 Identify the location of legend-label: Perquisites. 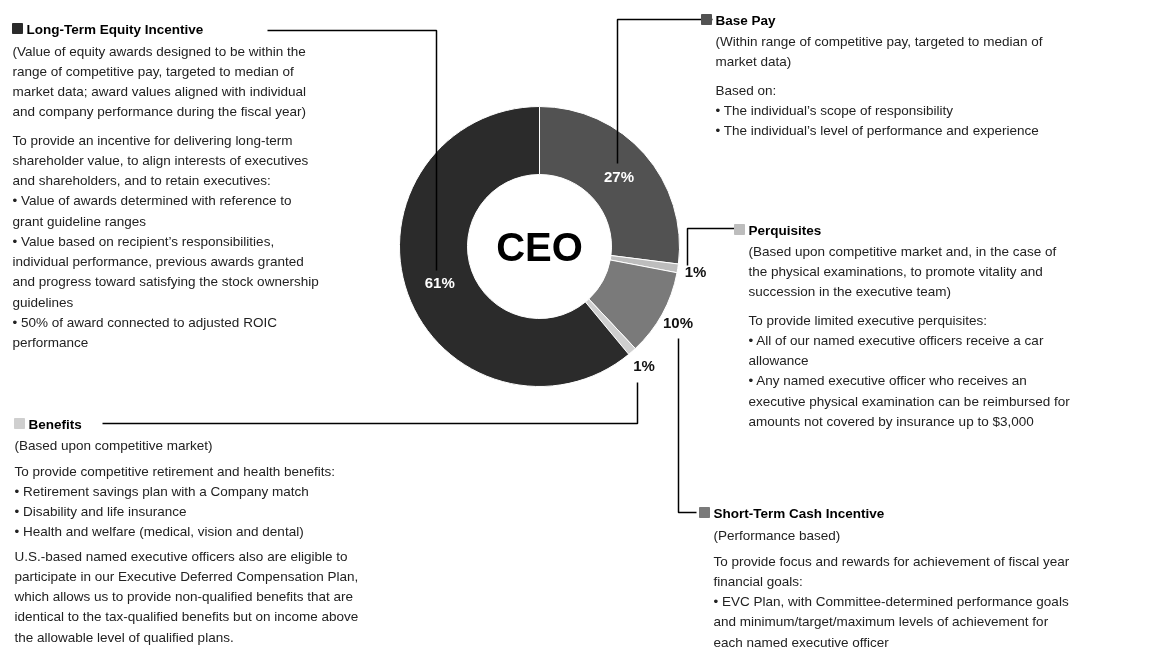
(785, 230).